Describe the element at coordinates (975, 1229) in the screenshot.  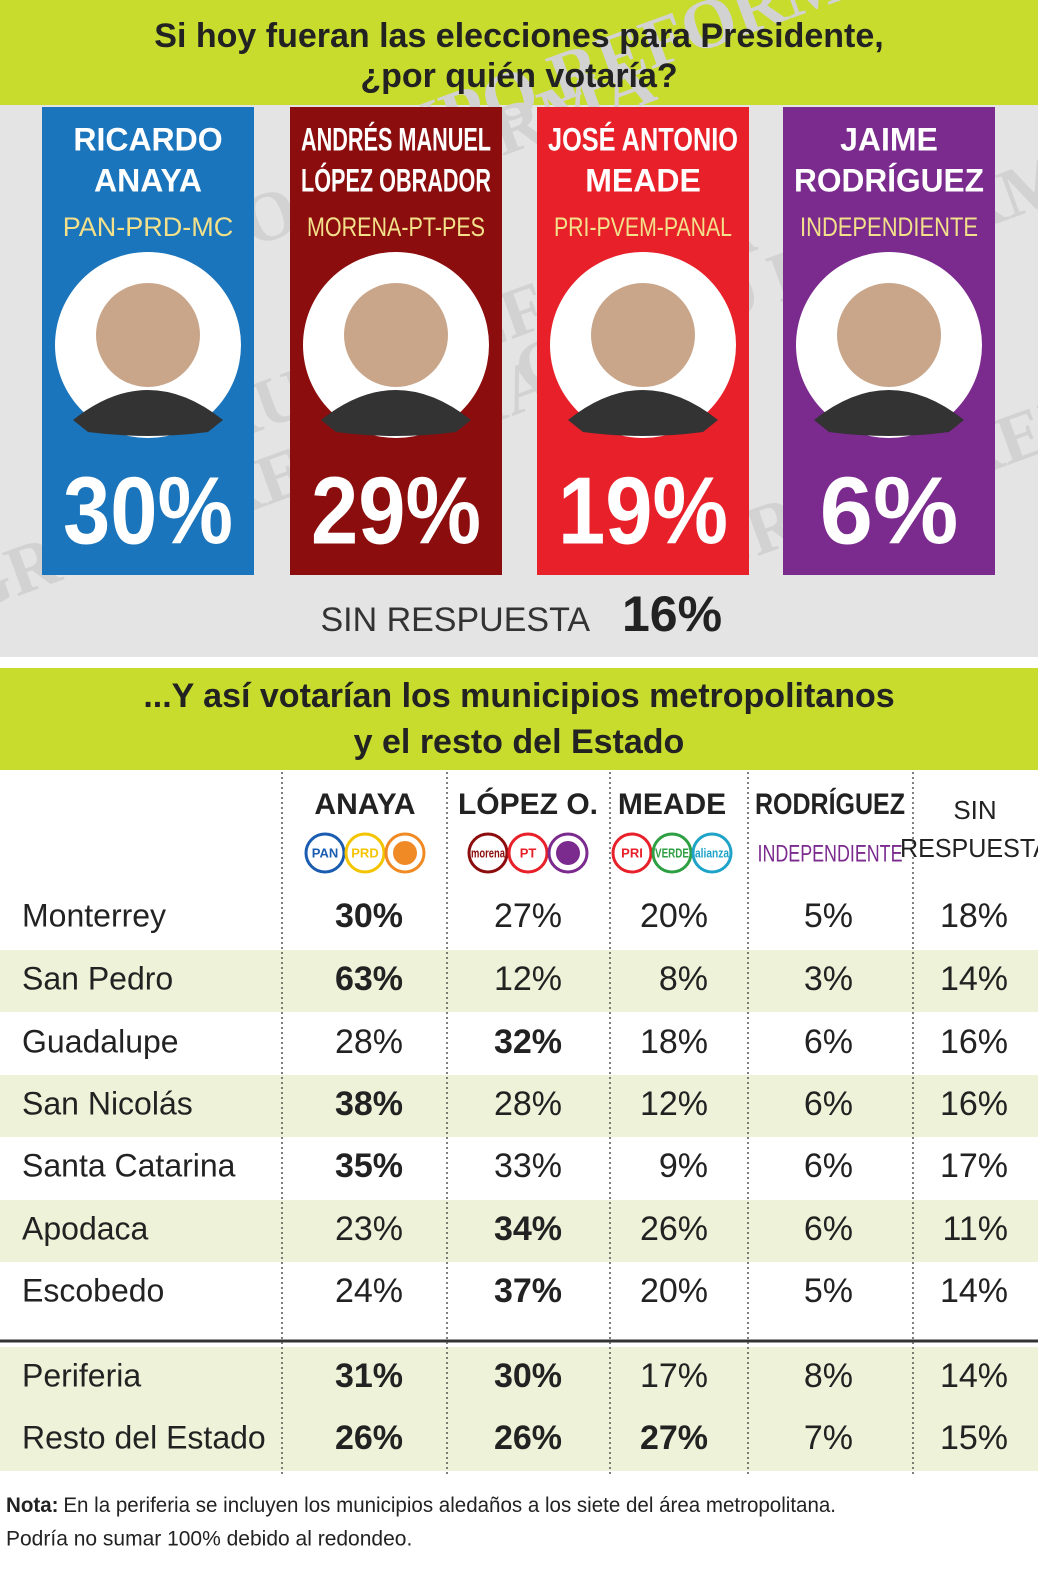
I see `cell-value: 11%` at that location.